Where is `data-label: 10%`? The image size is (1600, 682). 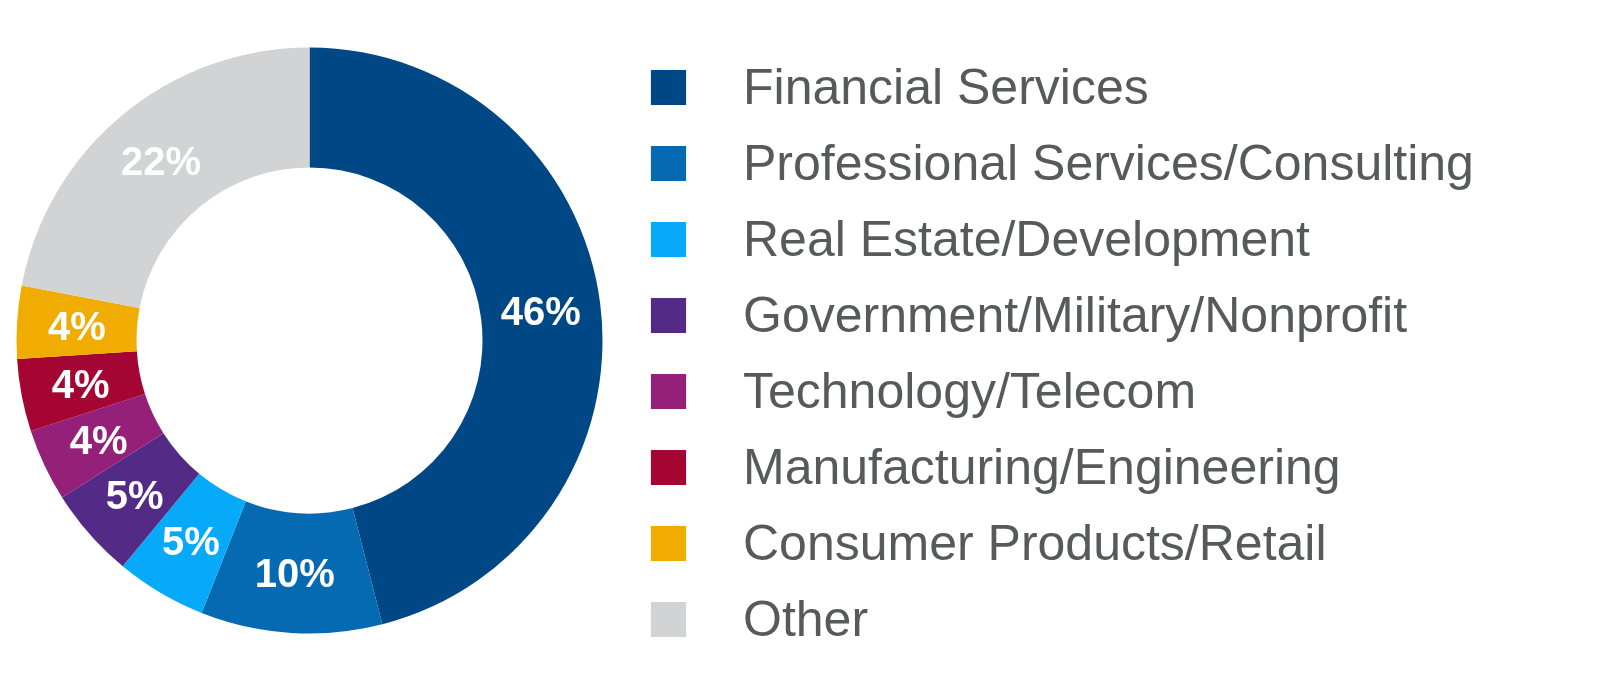 data-label: 10% is located at coordinates (294, 573).